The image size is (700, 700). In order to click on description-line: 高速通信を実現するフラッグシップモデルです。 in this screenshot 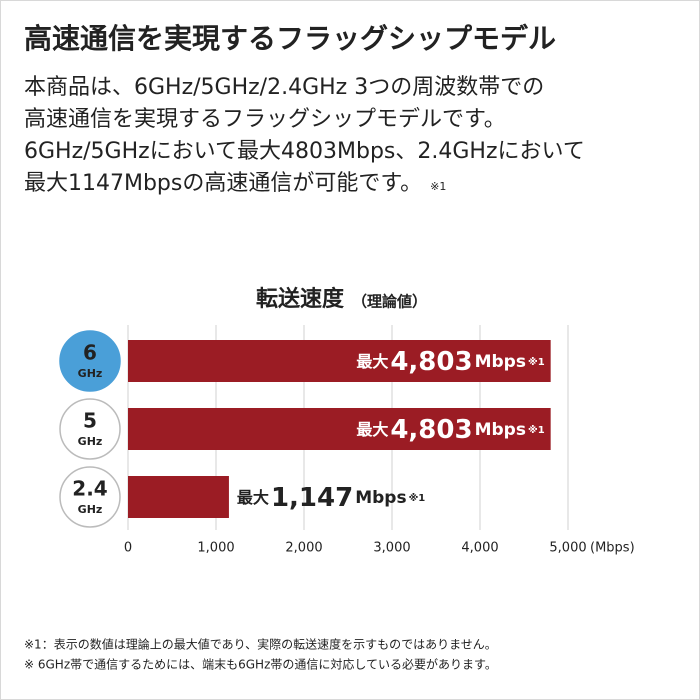, I will do `click(265, 119)`.